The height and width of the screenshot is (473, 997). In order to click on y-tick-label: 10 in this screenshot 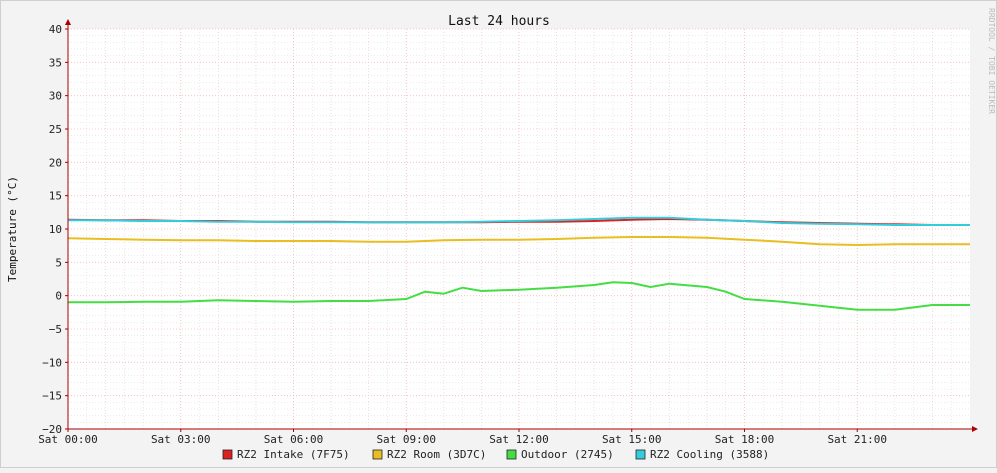, I will do `click(55, 229)`.